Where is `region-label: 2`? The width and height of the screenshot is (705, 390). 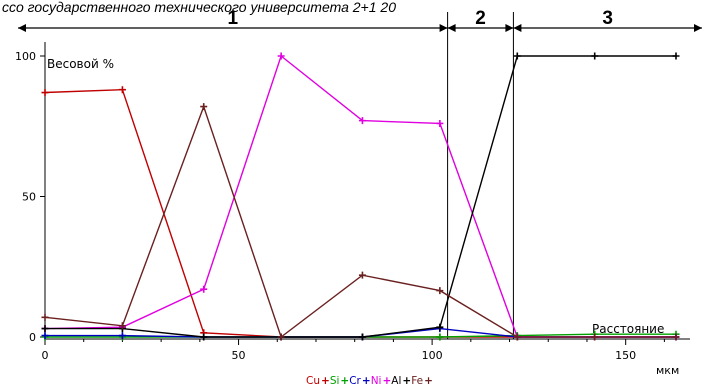
region-label: 2 is located at coordinates (480, 18).